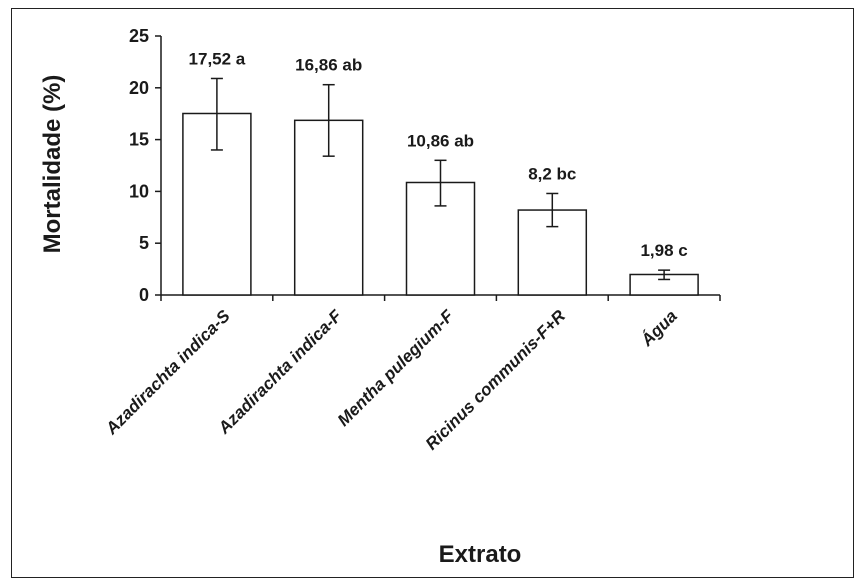  Describe the element at coordinates (396, 368) in the screenshot. I see `category-label: Mentha pulegium-F` at that location.